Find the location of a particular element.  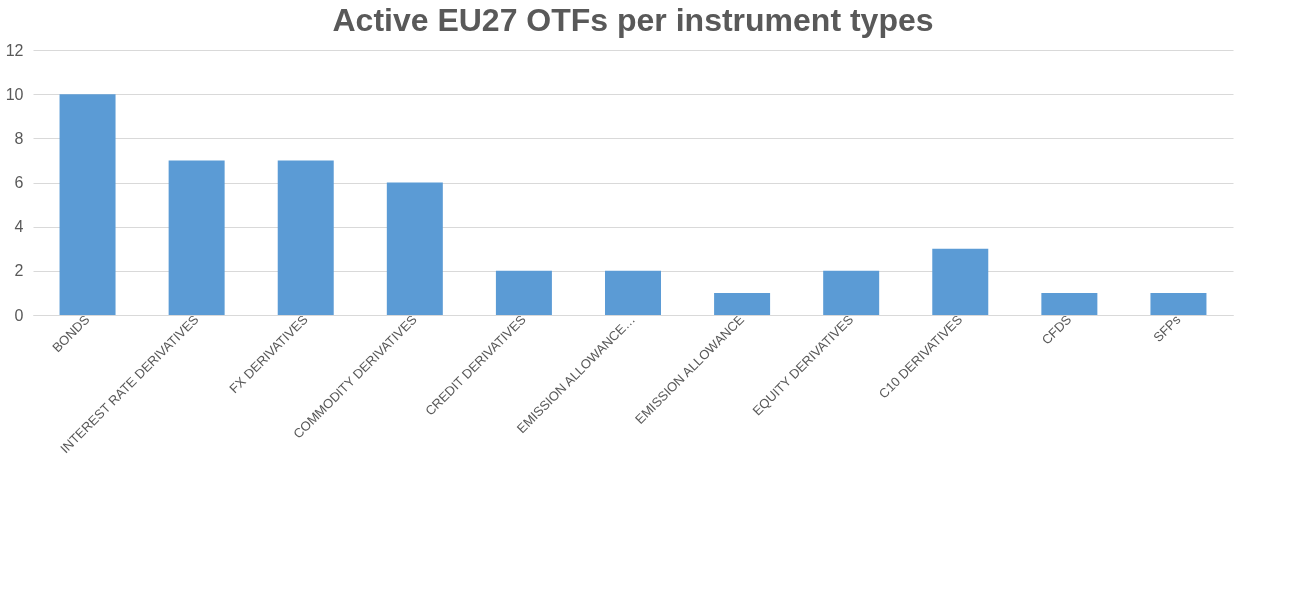

y-tick-label: 0 is located at coordinates (19, 315).